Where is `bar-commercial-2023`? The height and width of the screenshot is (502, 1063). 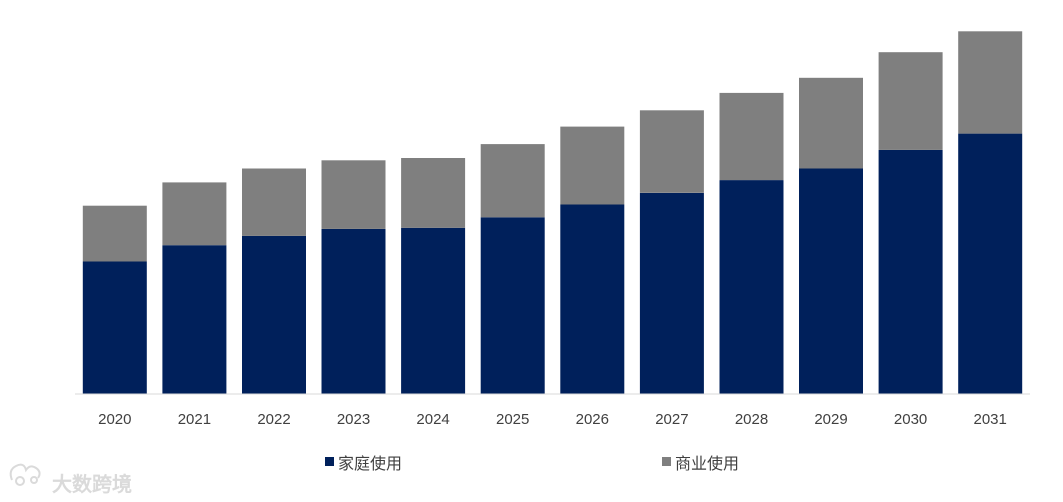 bar-commercial-2023 is located at coordinates (353, 194).